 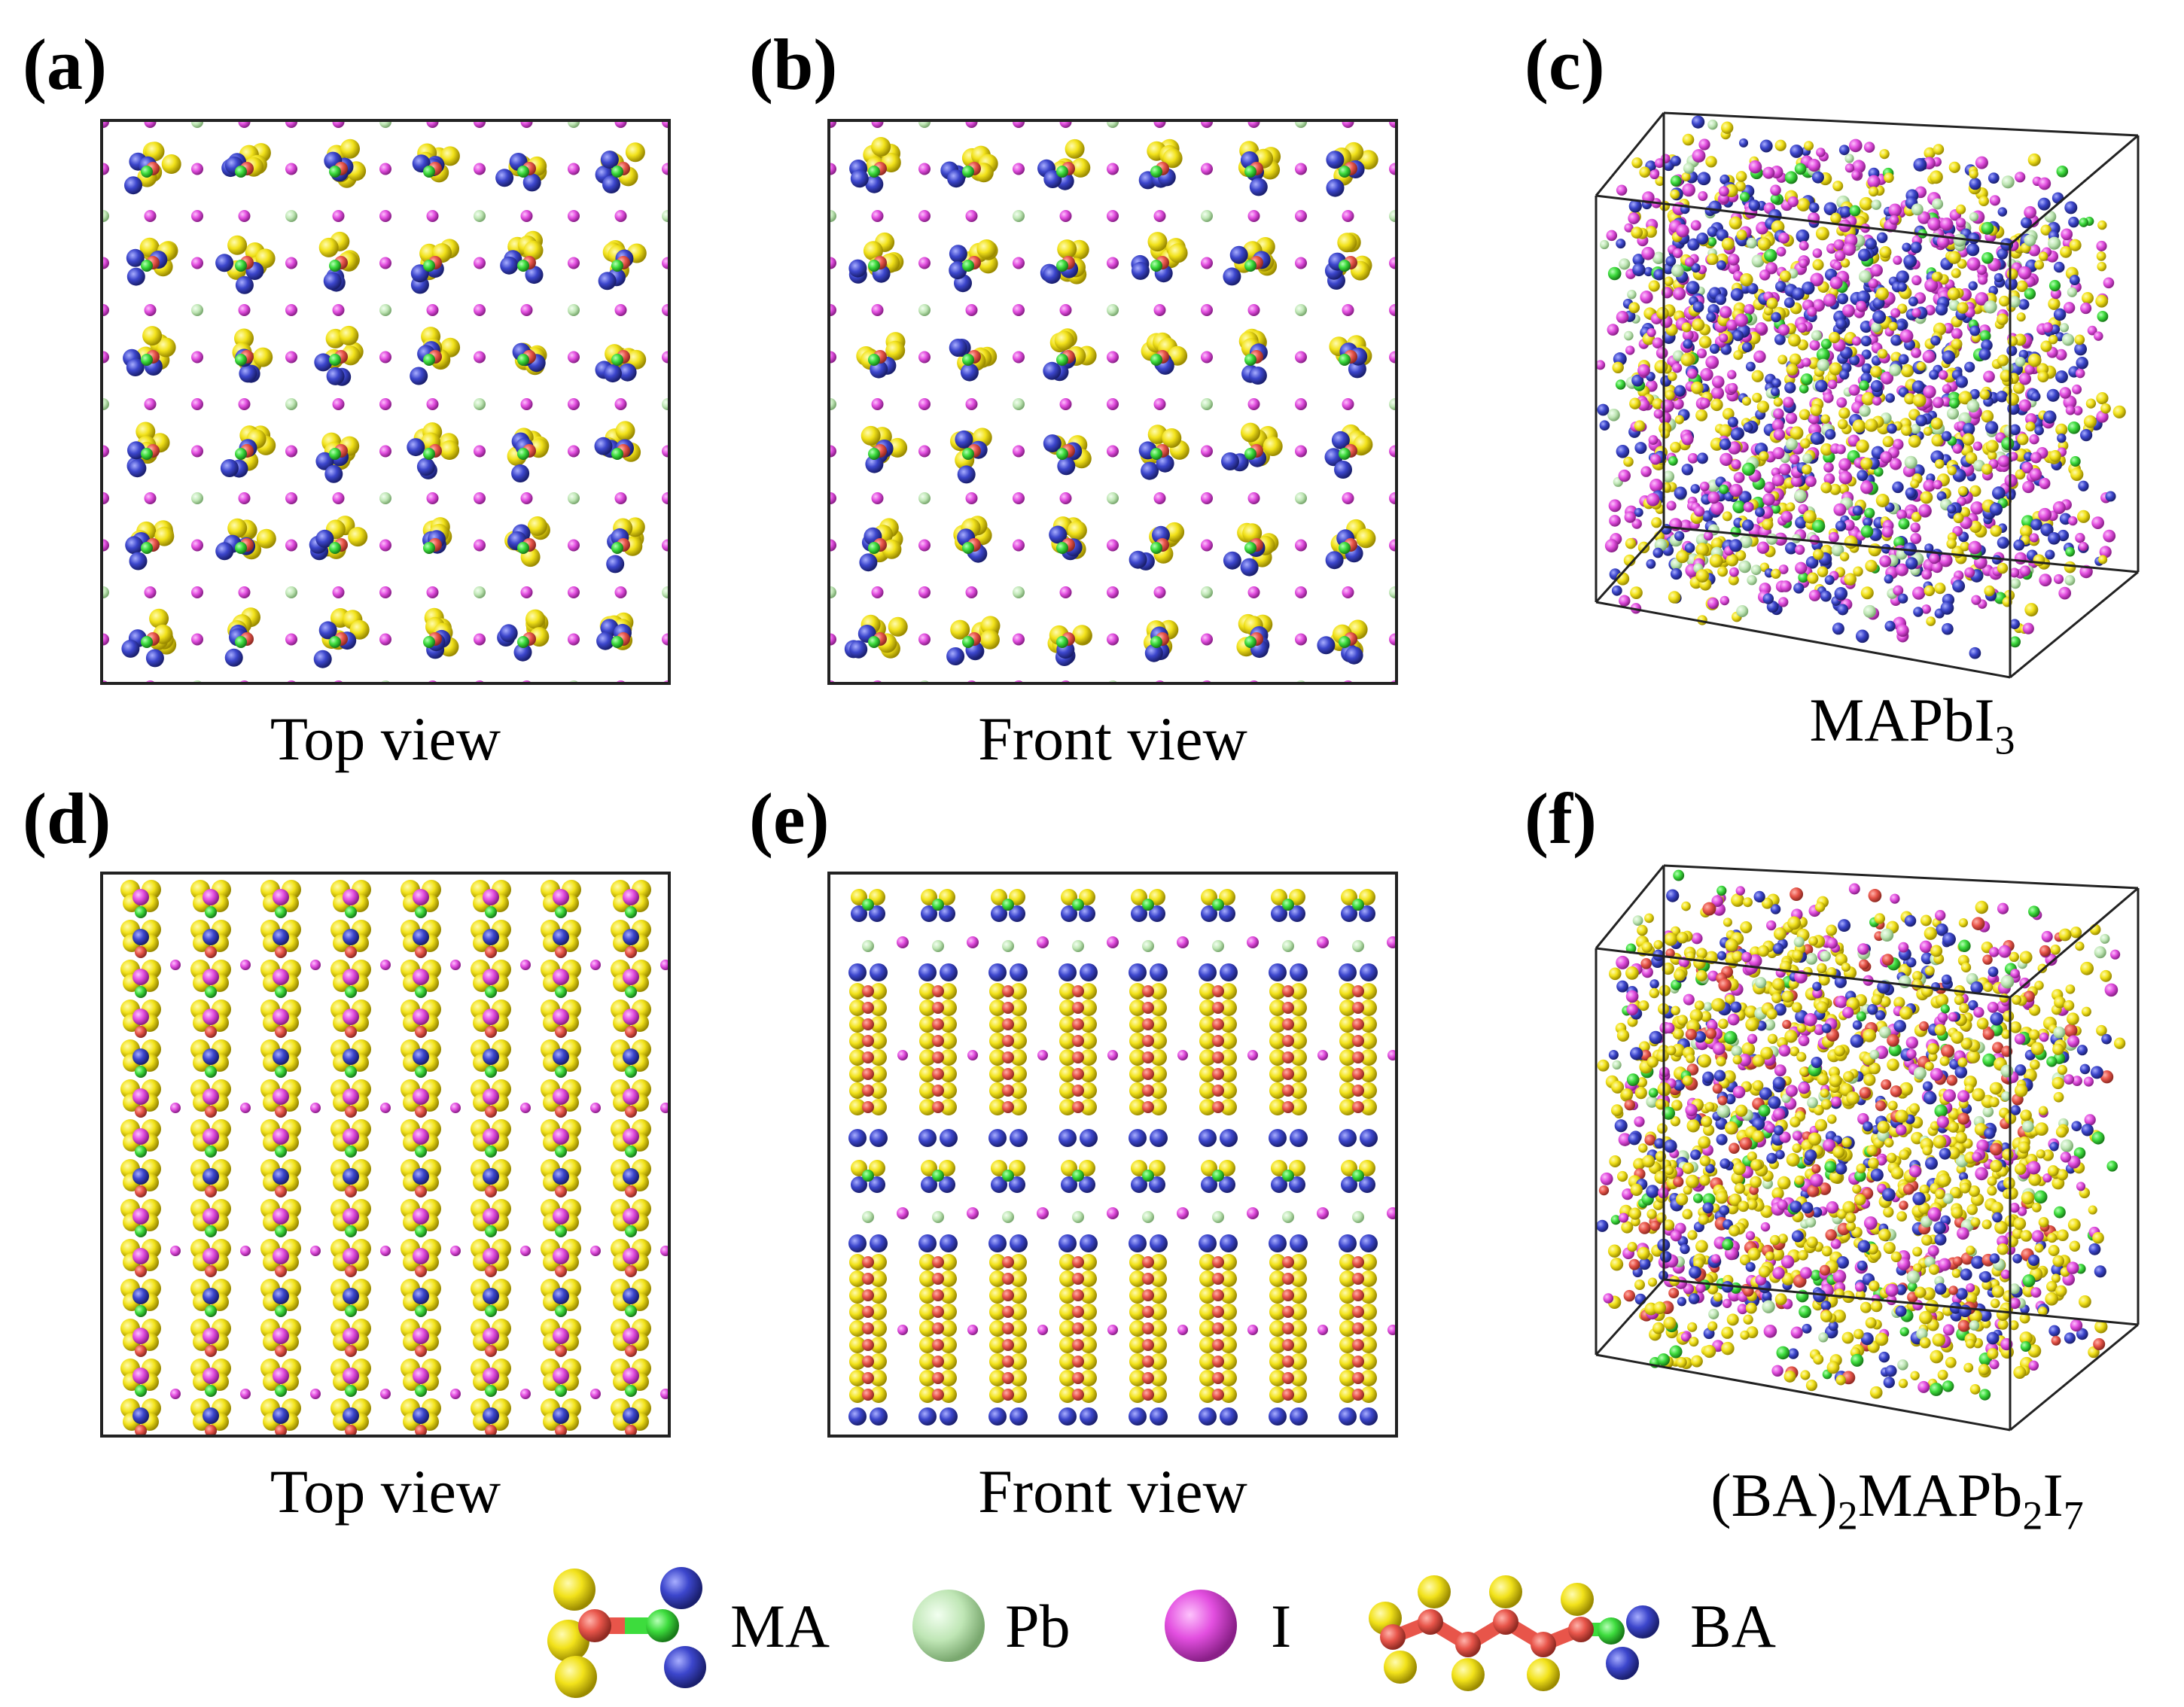 What do you see at coordinates (1901, 549) in the screenshot?
I see `cube-edge` at bounding box center [1901, 549].